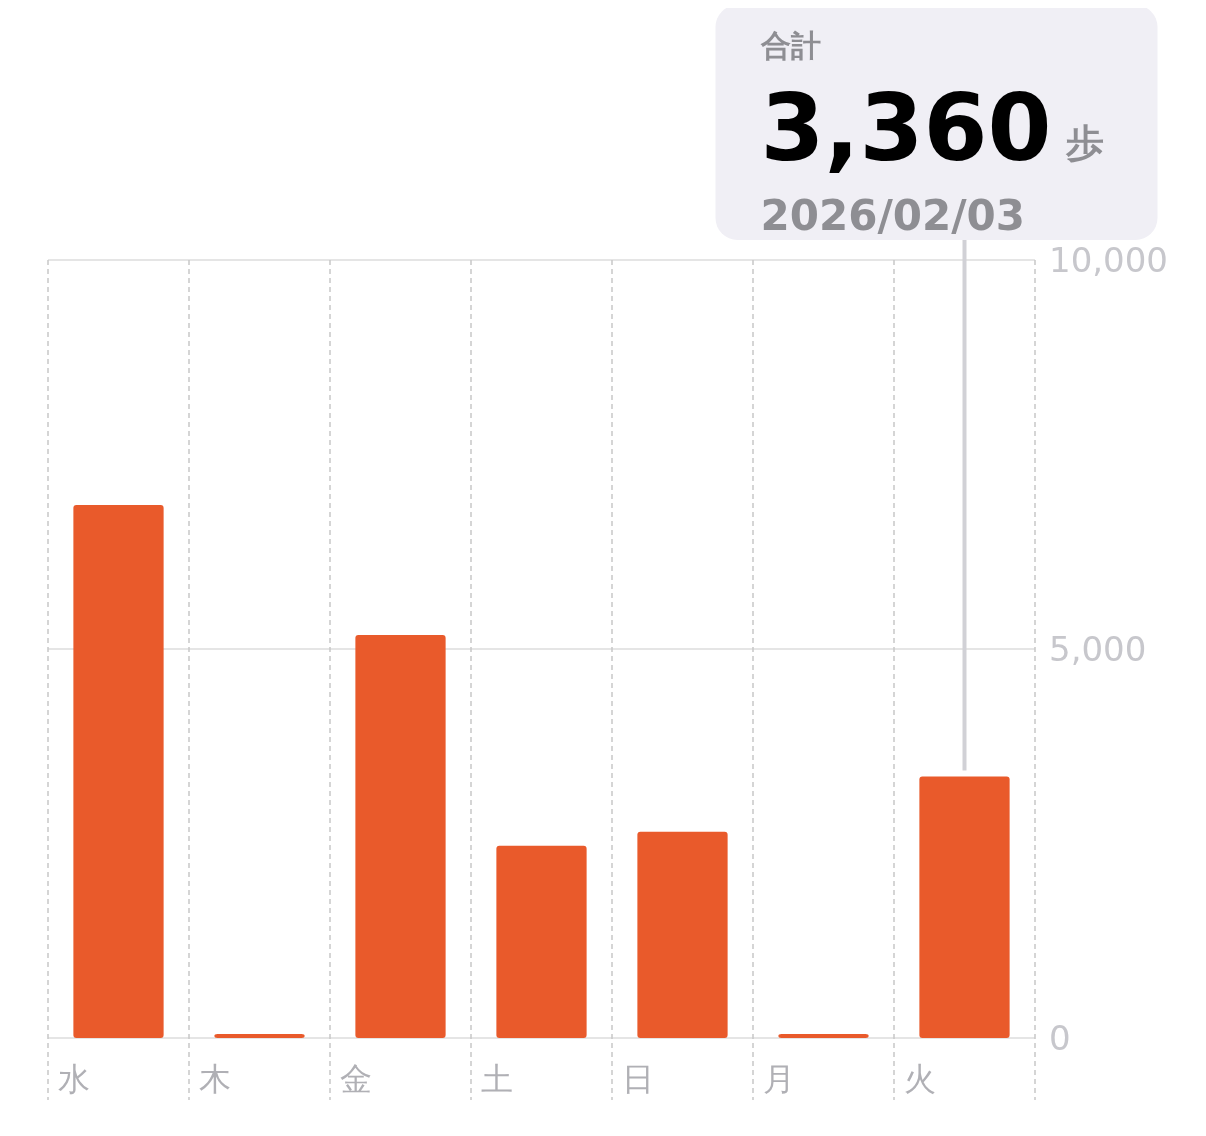 Image resolution: width=1206 pixels, height=1136 pixels. I want to click on x-tick-label: 月, so click(779, 1079).